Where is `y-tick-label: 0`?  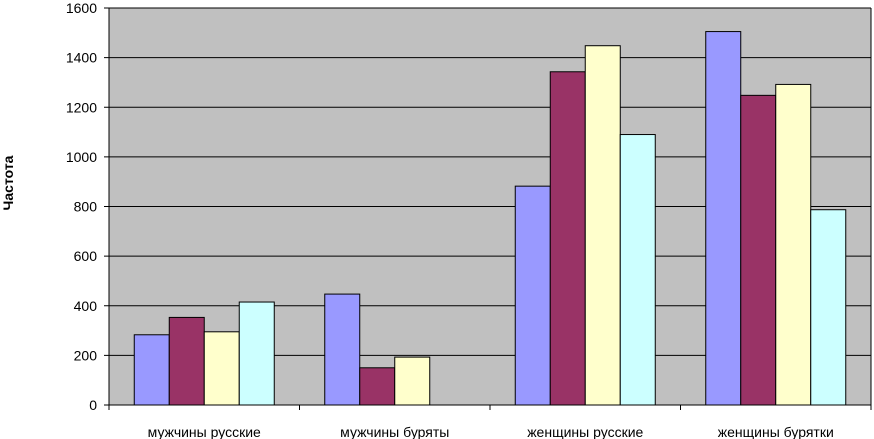 y-tick-label: 0 is located at coordinates (93, 405).